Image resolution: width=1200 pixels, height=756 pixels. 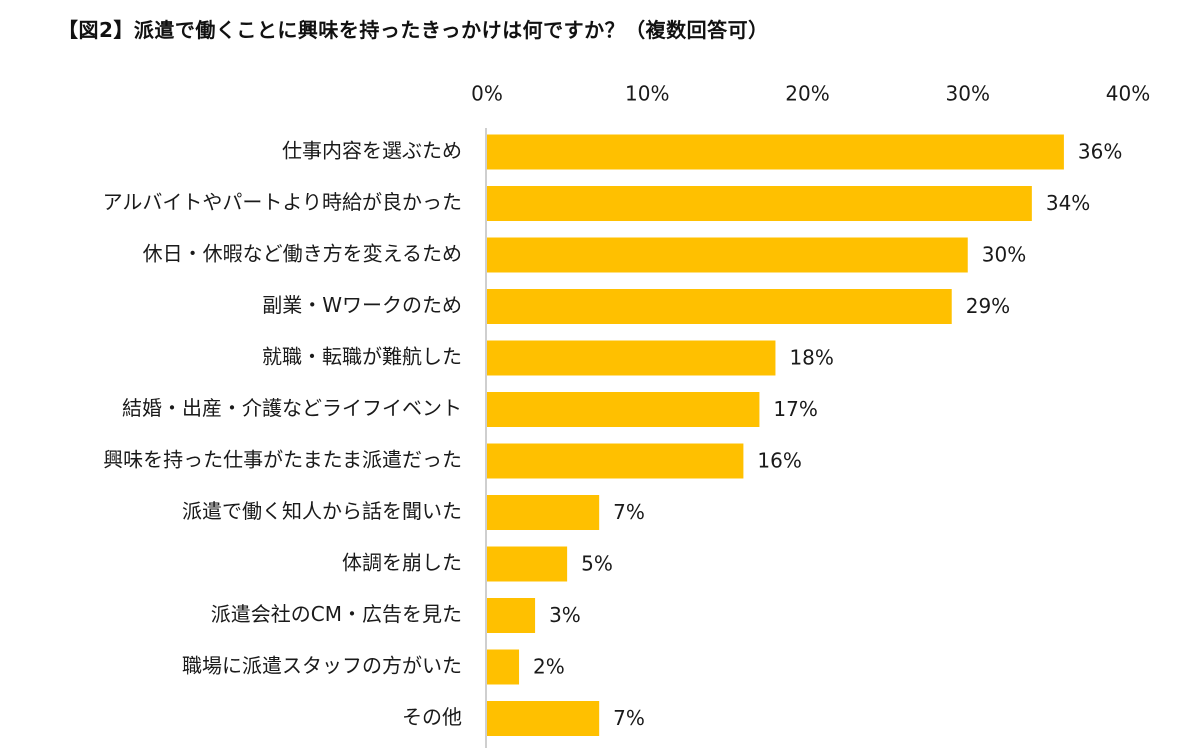 I want to click on data-label: 3%, so click(x=565, y=615).